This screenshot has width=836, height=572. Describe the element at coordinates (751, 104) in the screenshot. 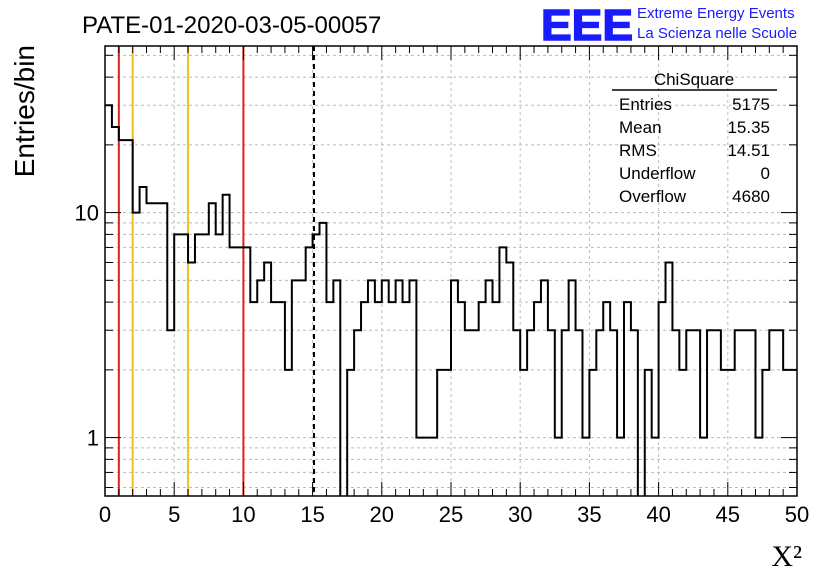

I see `stats-value-entries: 5175` at that location.